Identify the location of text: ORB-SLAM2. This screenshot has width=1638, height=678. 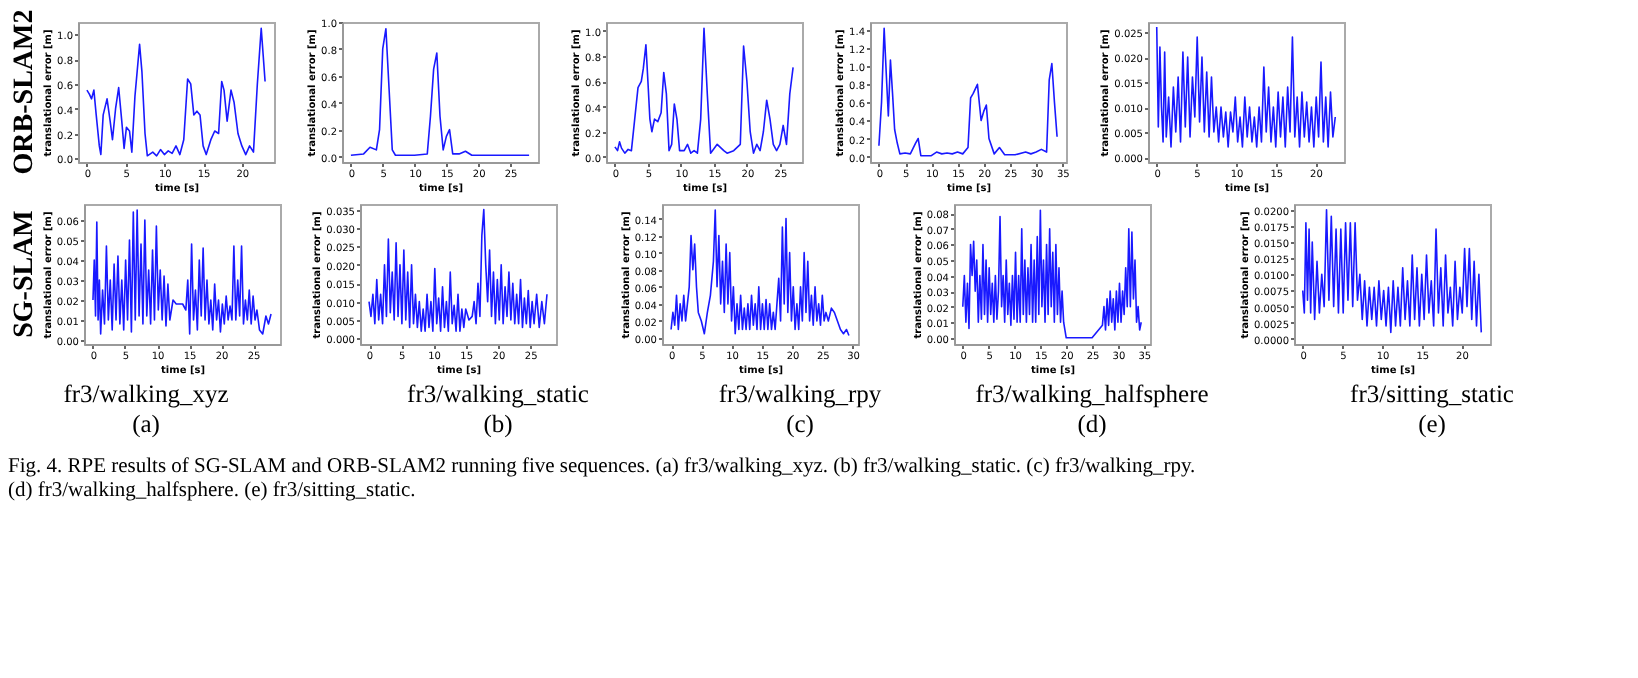
(25, 92).